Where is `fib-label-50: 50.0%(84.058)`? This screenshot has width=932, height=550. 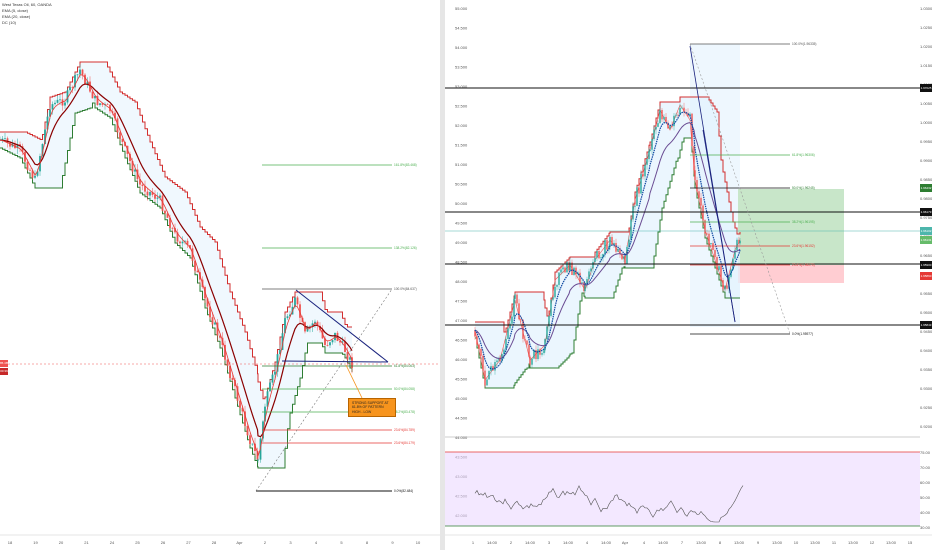
fib-label-50: 50.0%(84.058) is located at coordinates (404, 389).